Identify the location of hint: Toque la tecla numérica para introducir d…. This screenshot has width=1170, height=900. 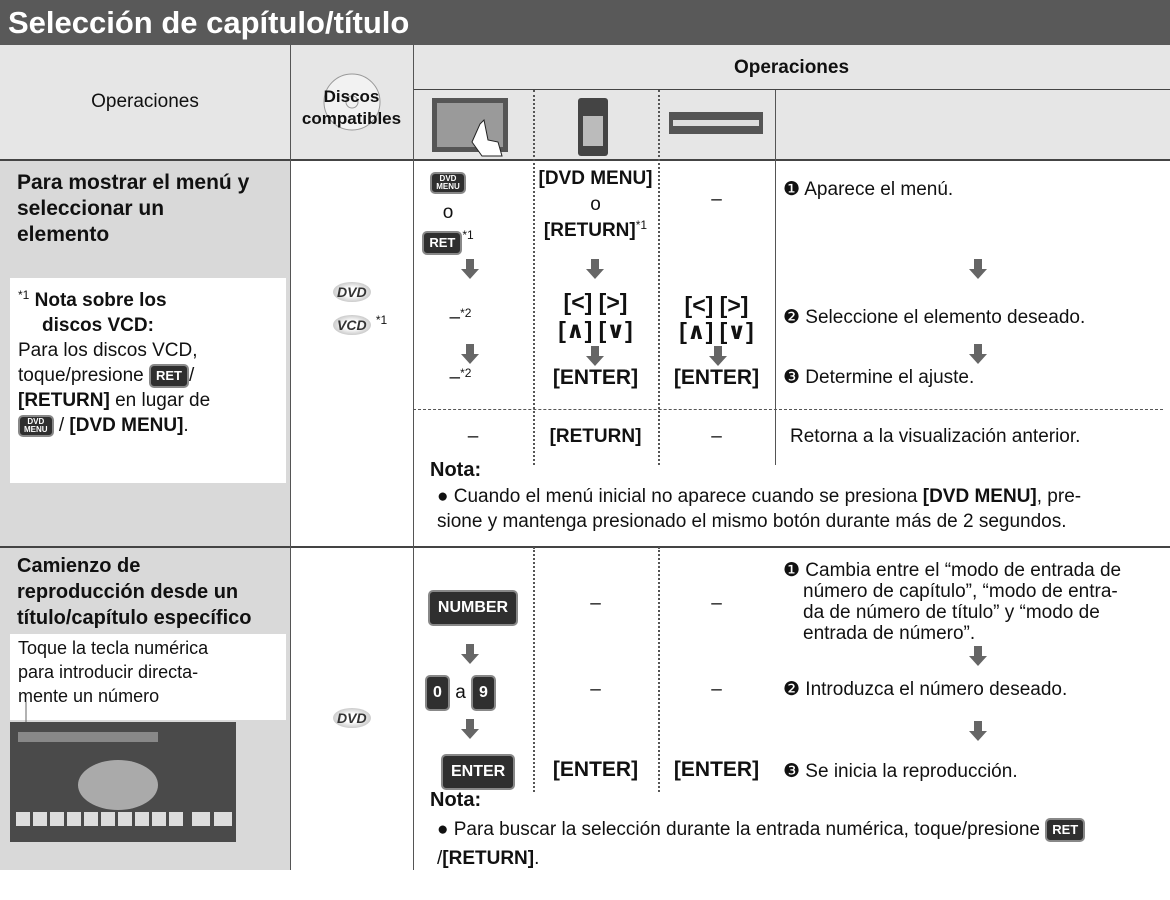
(113, 672).